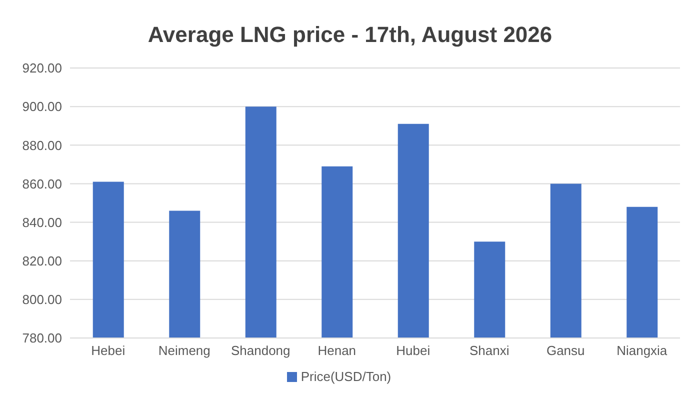  I want to click on y-tick-label: 860.00, so click(42, 184).